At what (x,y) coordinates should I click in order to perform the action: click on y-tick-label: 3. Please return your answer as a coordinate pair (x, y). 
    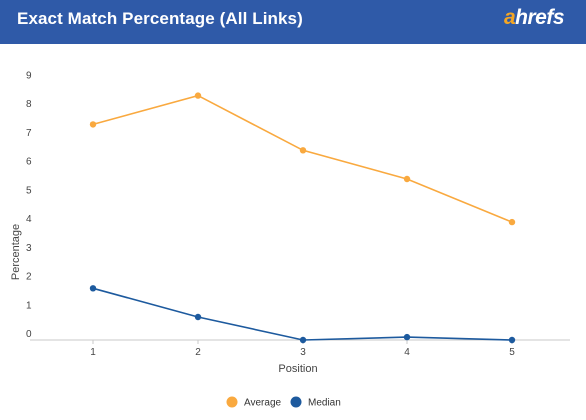
    Looking at the image, I should click on (29, 248).